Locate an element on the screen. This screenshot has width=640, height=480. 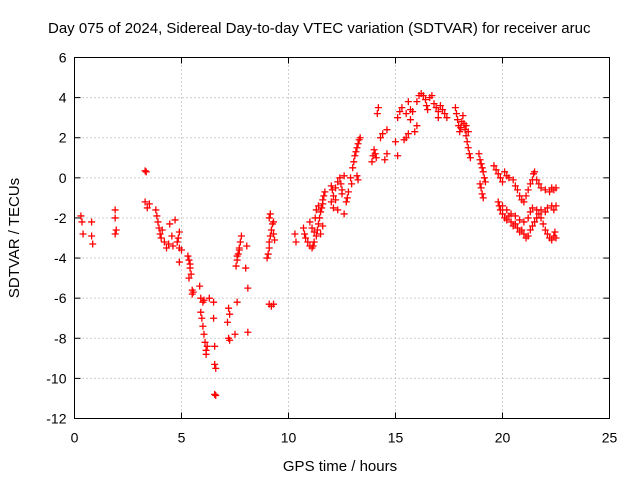
x-tick-label: 20 is located at coordinates (503, 438).